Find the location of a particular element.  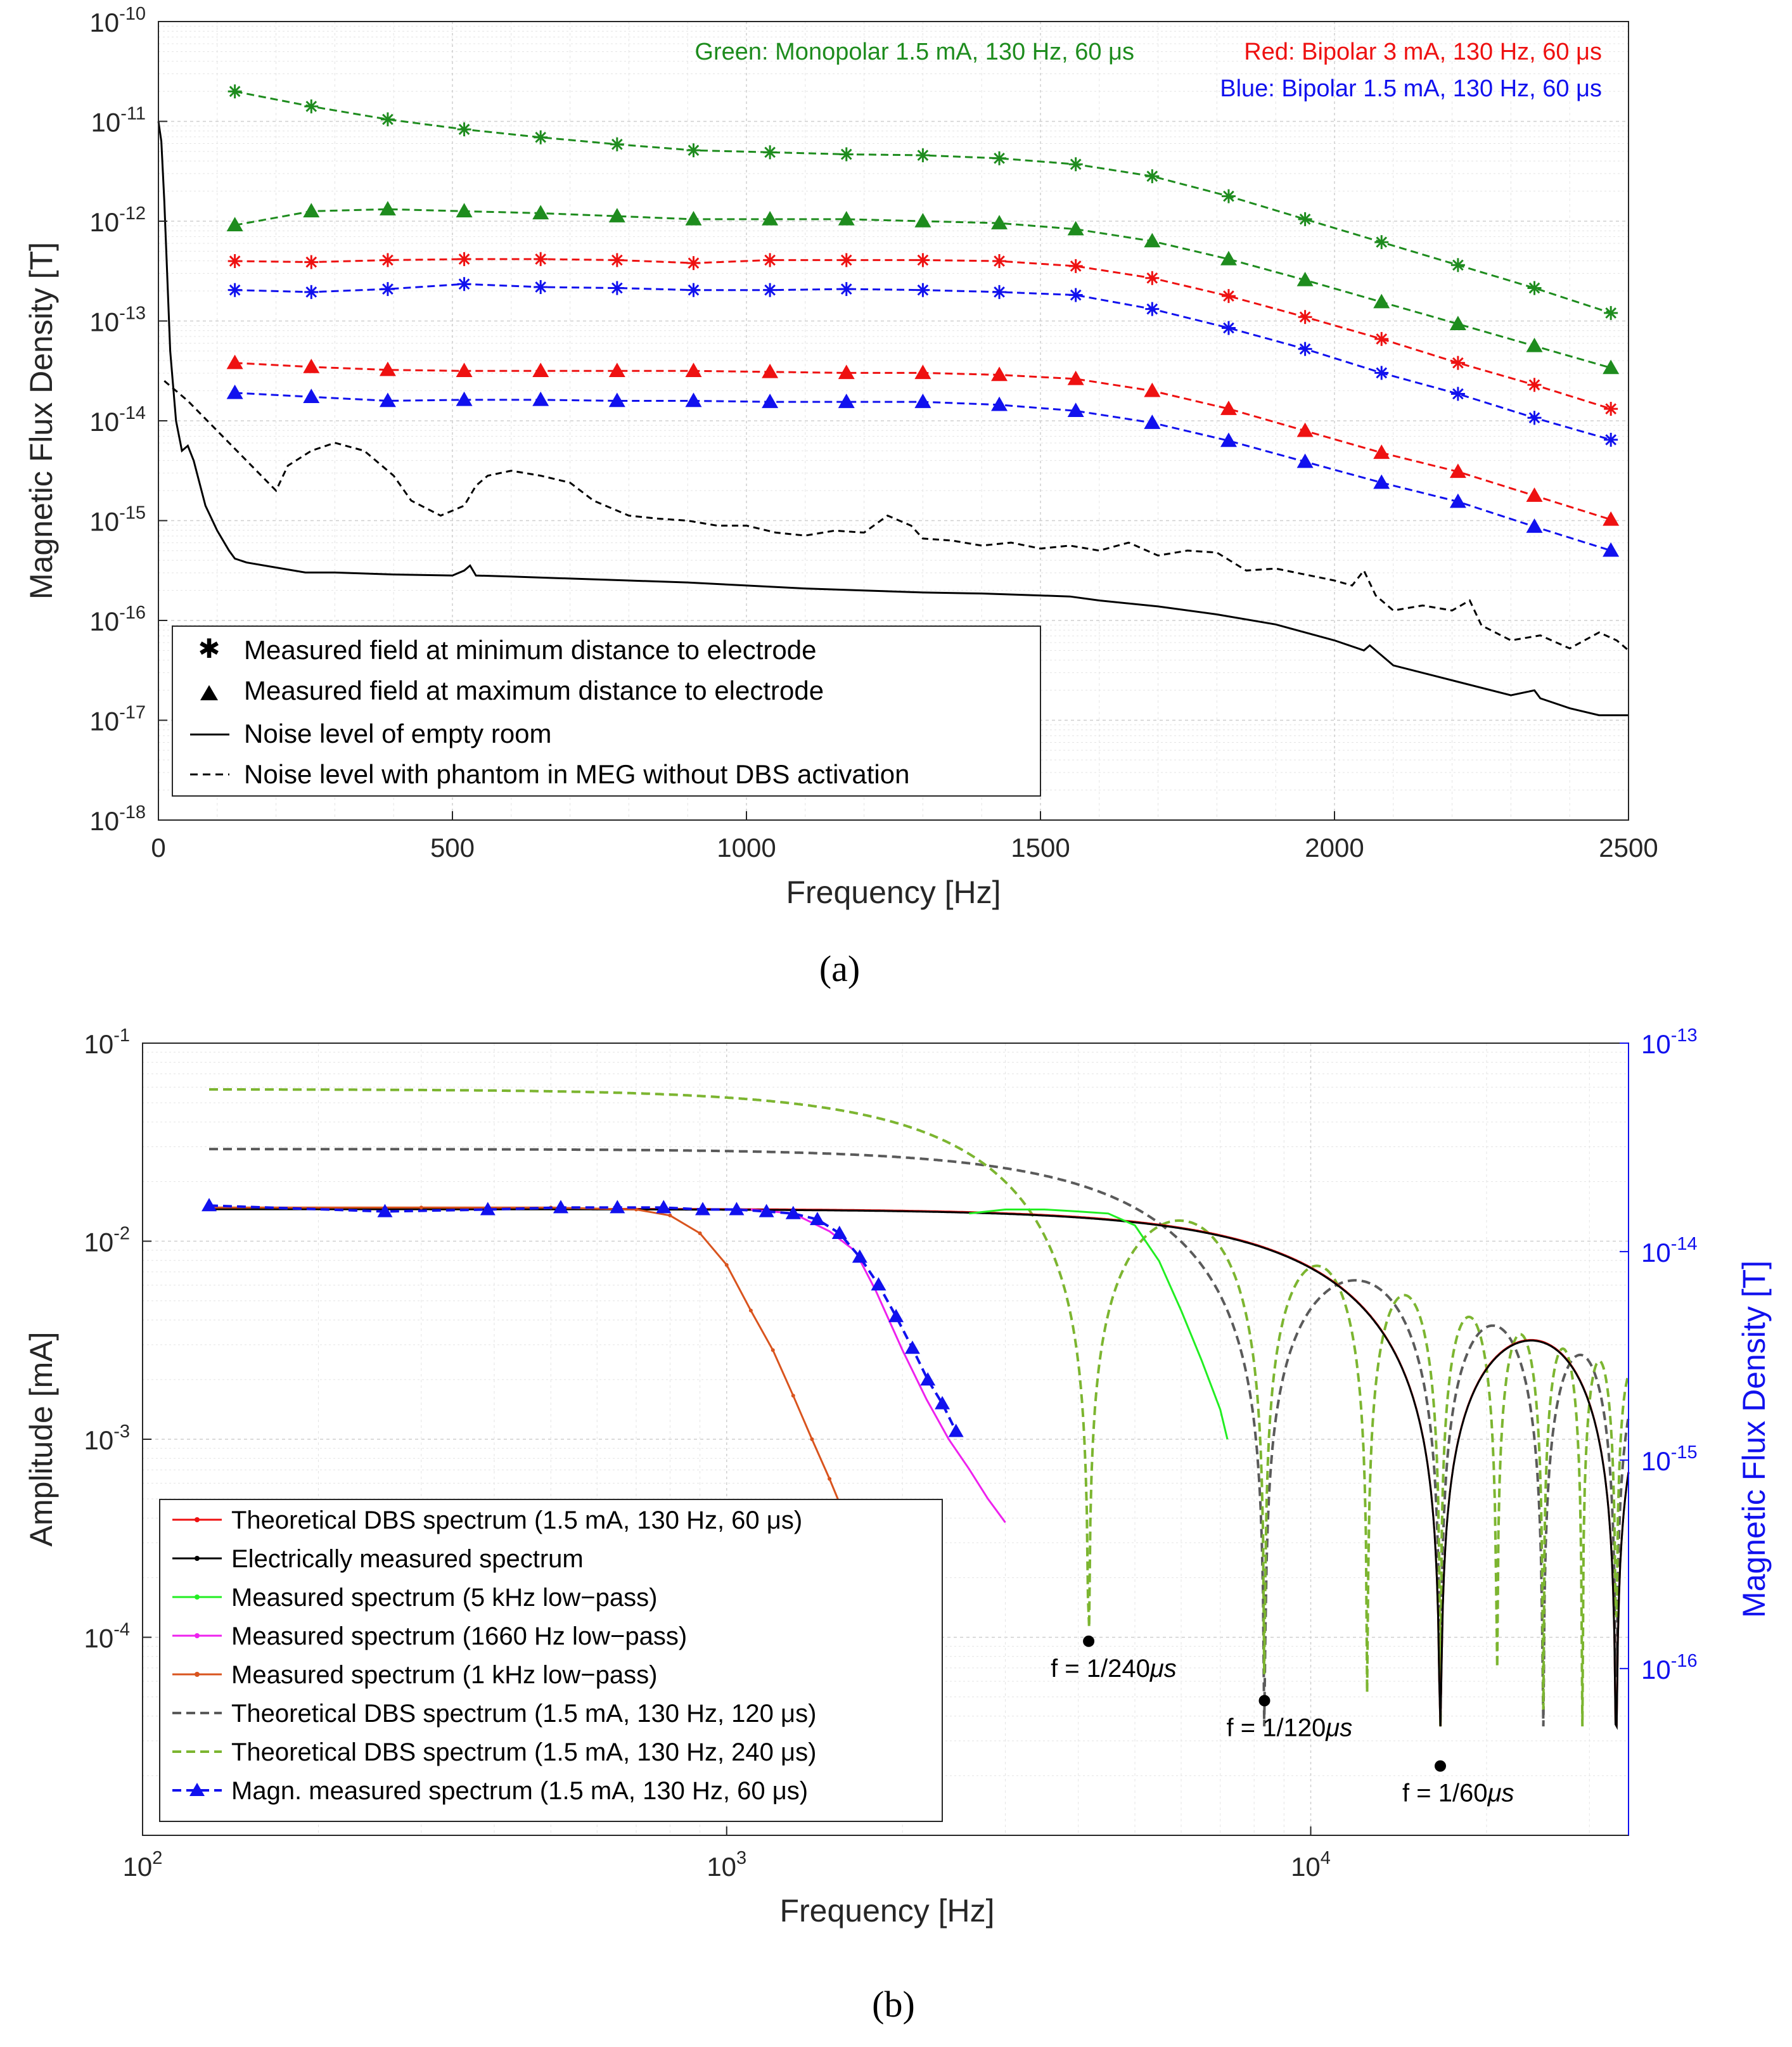

y-tick-label: 10-4 is located at coordinates (107, 1636).